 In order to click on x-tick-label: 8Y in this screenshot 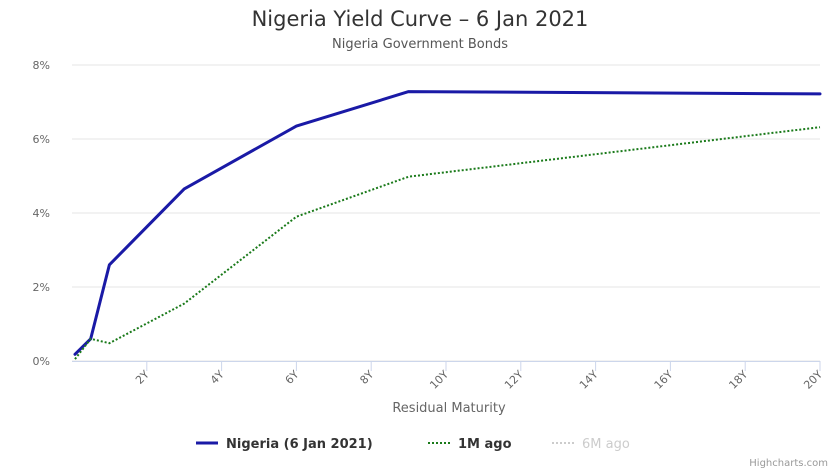, I will do `click(366, 377)`.